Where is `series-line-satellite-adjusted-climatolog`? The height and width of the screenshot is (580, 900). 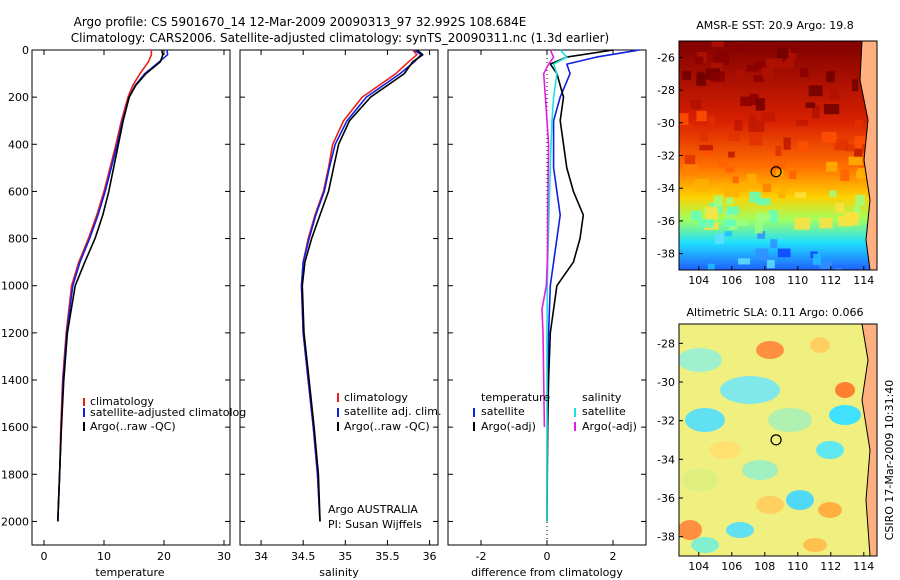 series-line-satellite-adjusted-climatolog is located at coordinates (113, 285).